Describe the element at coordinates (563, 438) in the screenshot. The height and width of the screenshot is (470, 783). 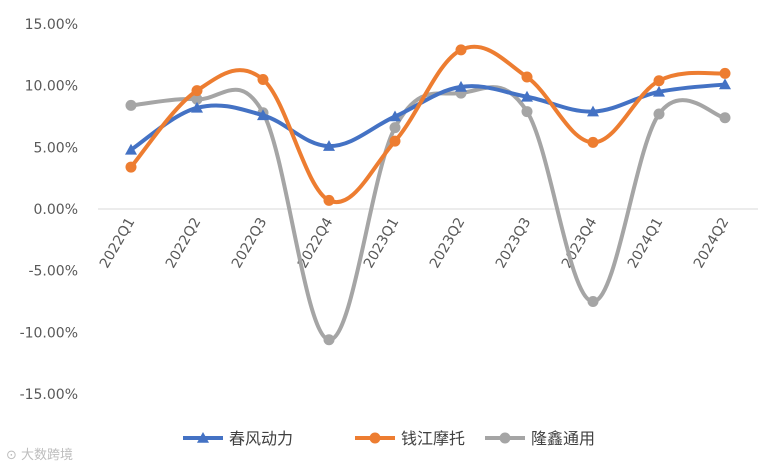
I see `legend-label: 隆鑫通用` at that location.